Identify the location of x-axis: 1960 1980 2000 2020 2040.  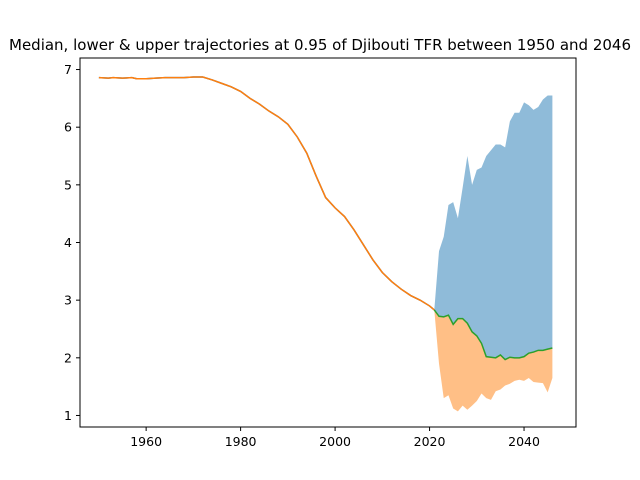
(335, 438).